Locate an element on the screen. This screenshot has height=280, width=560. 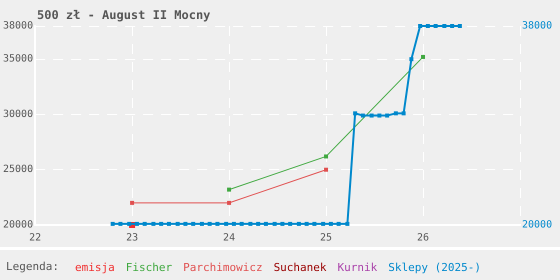
x-tick-label: 26 is located at coordinates (423, 238).